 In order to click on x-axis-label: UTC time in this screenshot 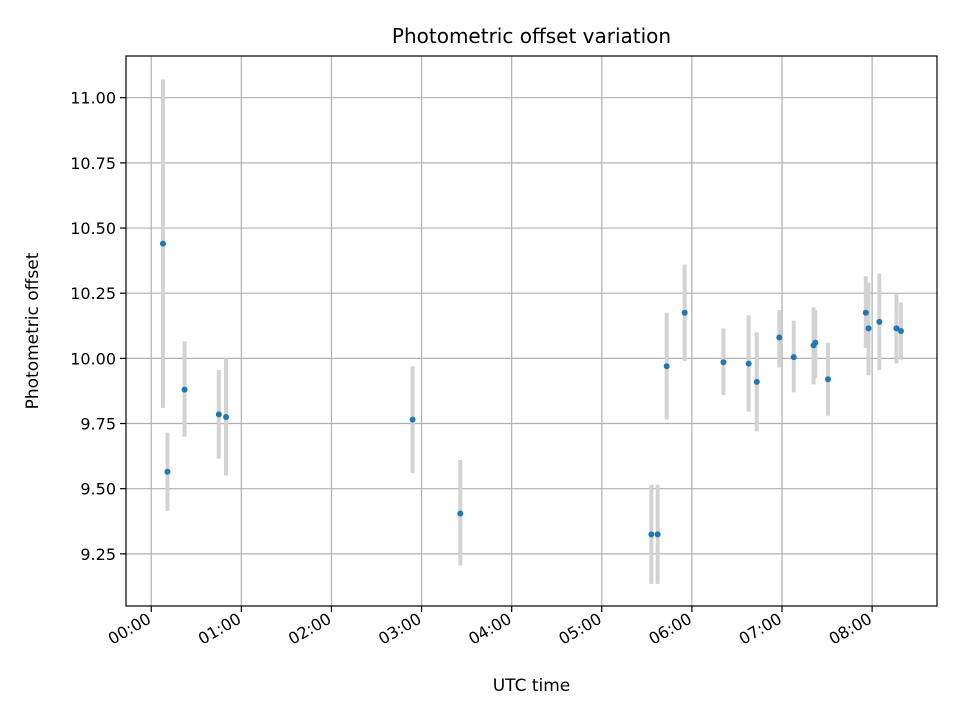, I will do `click(532, 686)`.